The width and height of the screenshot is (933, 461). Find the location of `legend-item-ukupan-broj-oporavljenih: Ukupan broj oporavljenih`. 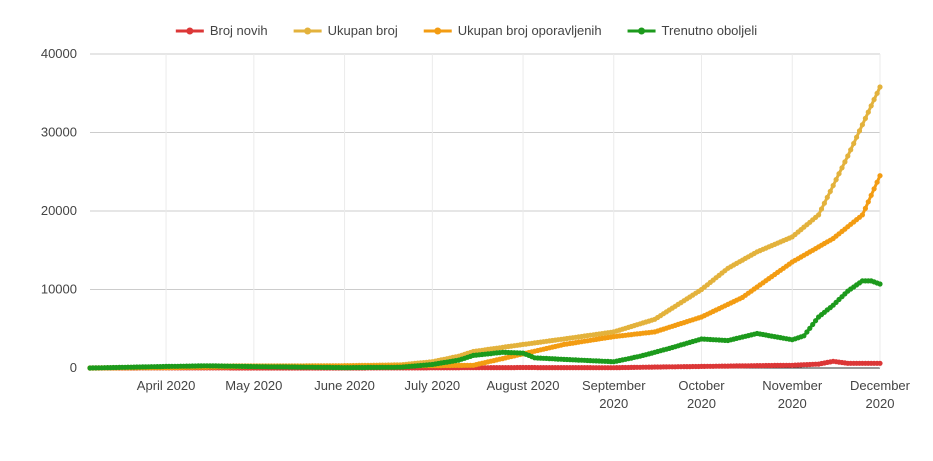

legend-item-ukupan-broj-oporavljenih: Ukupan broj oporavljenih is located at coordinates (512, 30).